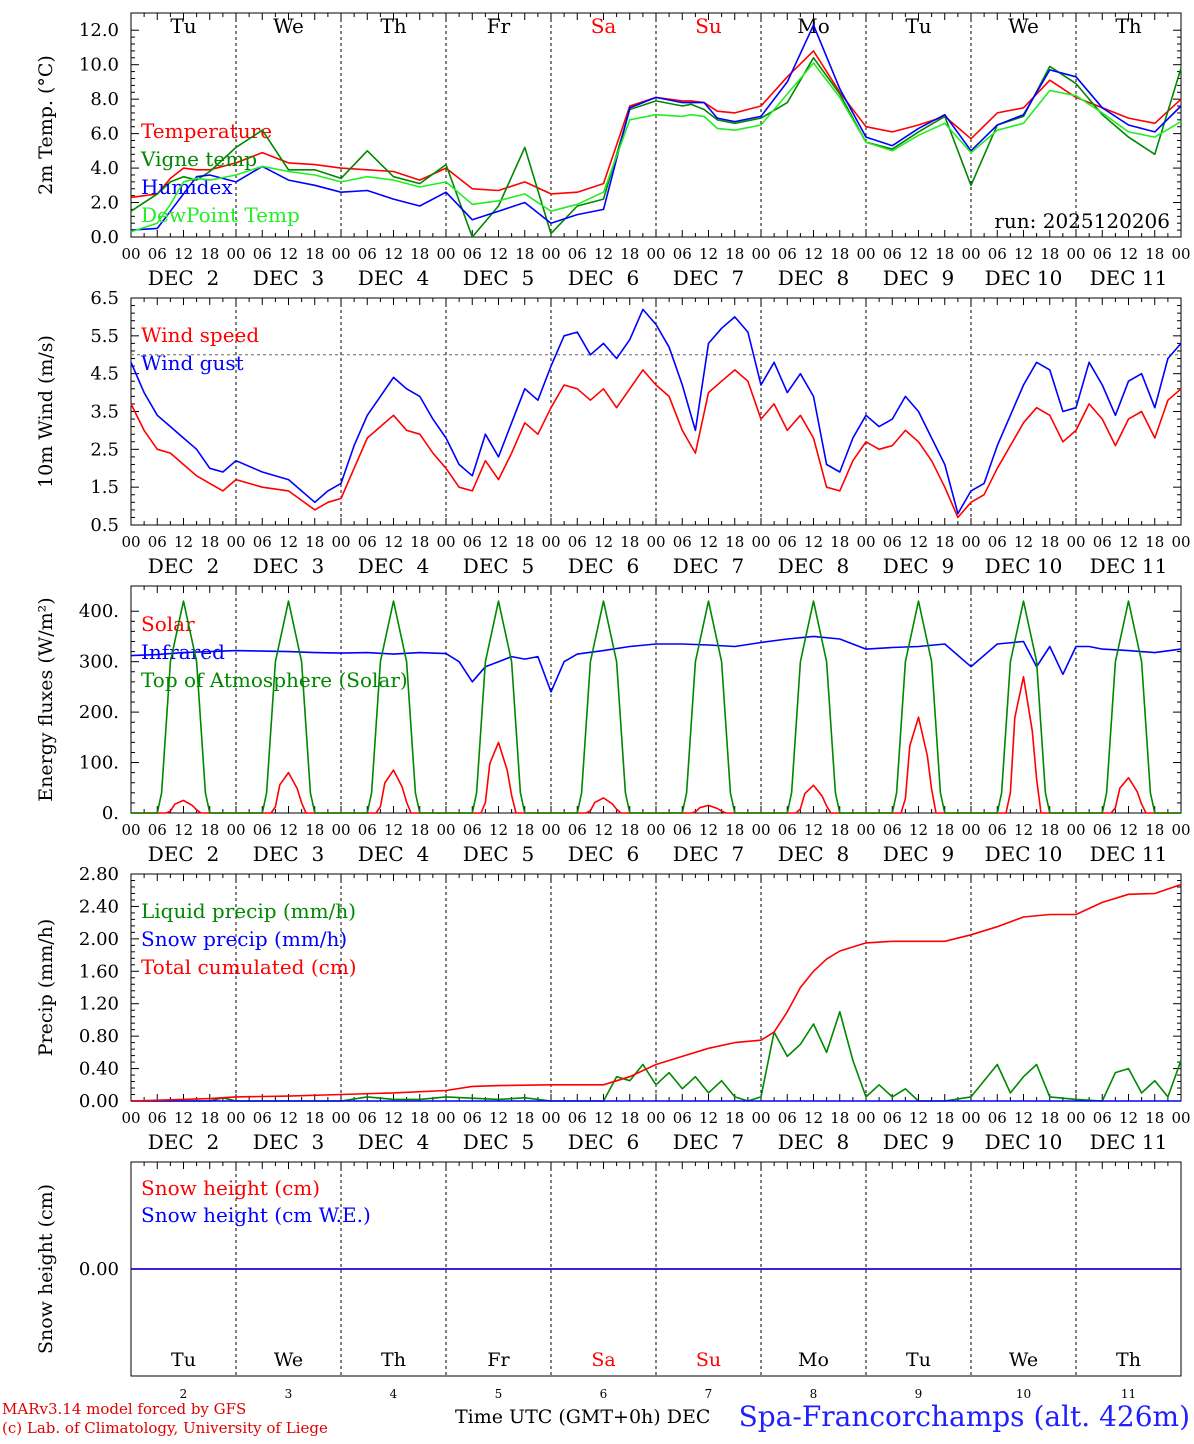  Describe the element at coordinates (99, 65) in the screenshot. I see `temperature-ytick-label: 10.0` at that location.